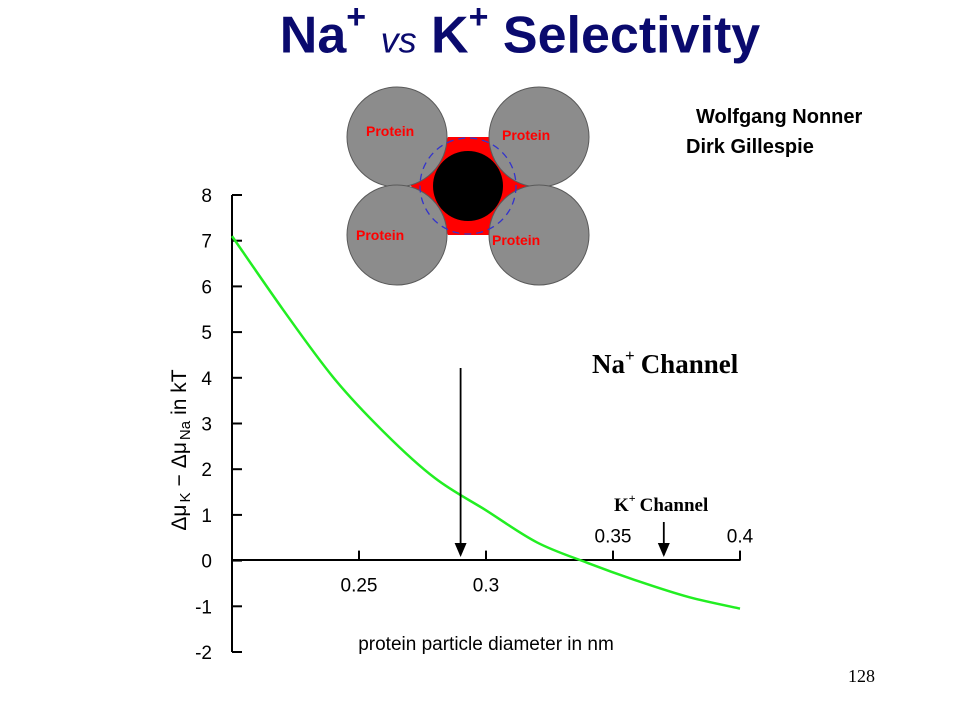  I want to click on na-channel-plus: +, so click(630, 355).